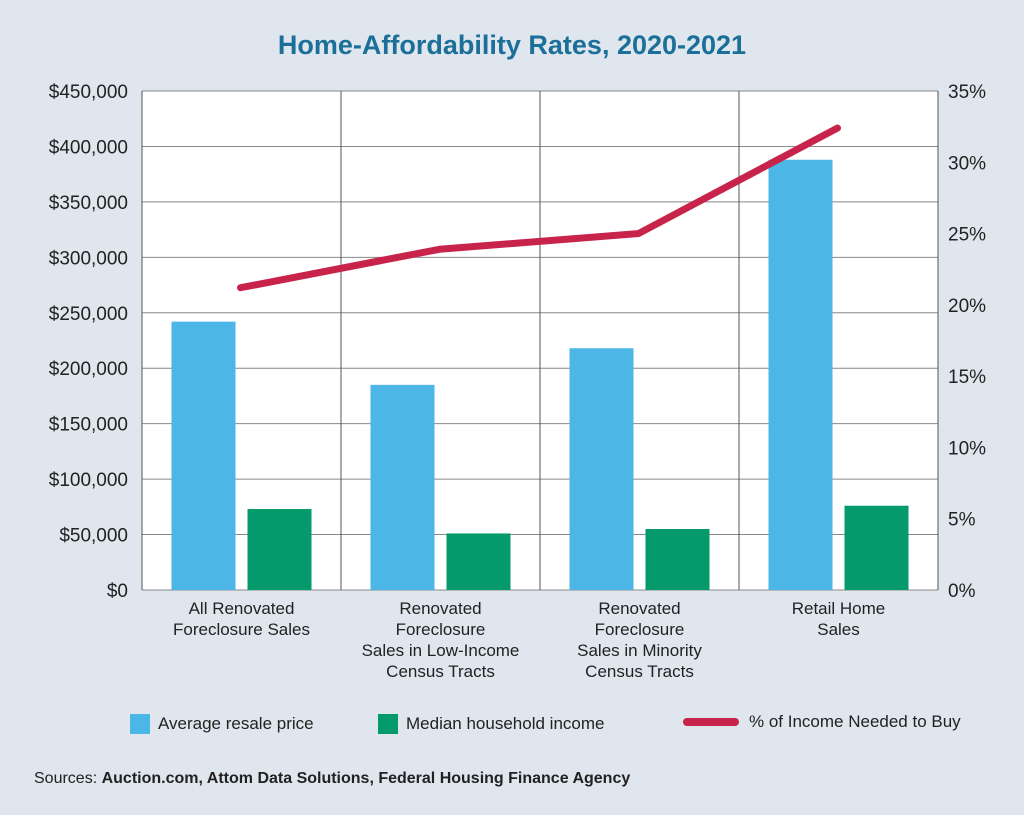 The image size is (1024, 815). I want to click on y-right-tick-label: 5%, so click(962, 520).